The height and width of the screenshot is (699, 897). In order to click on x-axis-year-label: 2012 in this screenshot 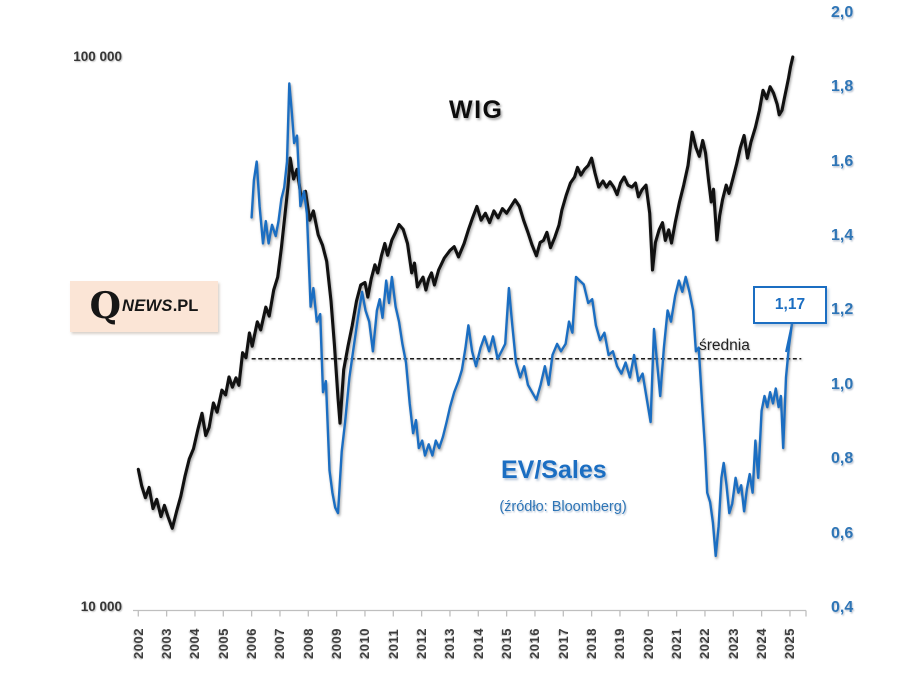, I will do `click(421, 643)`.